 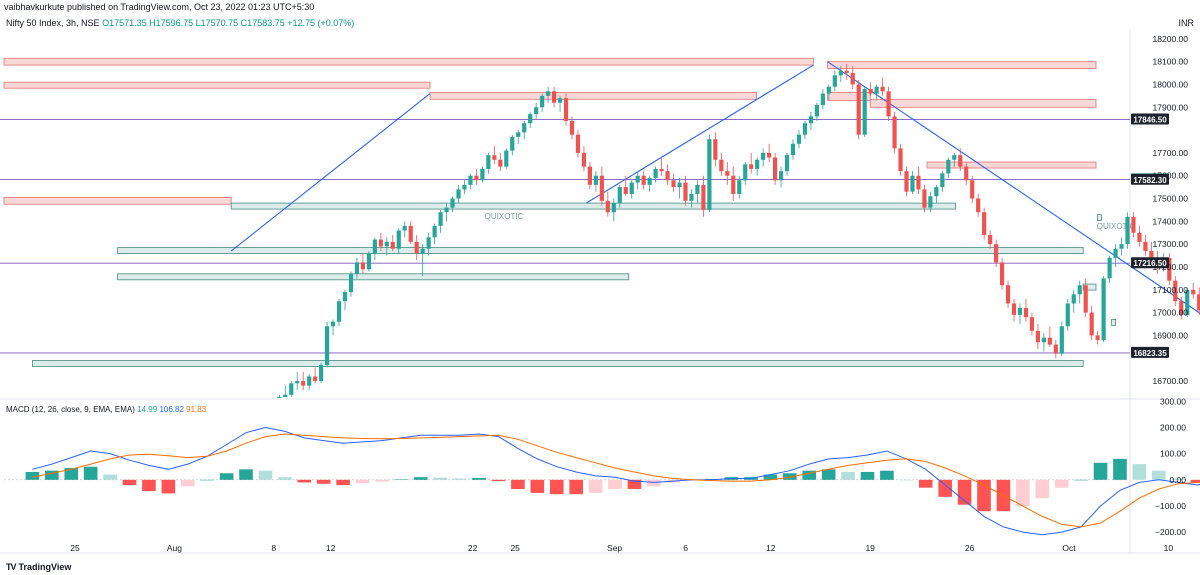 What do you see at coordinates (1116, 226) in the screenshot?
I see `zone-label: QUIXOTIC` at bounding box center [1116, 226].